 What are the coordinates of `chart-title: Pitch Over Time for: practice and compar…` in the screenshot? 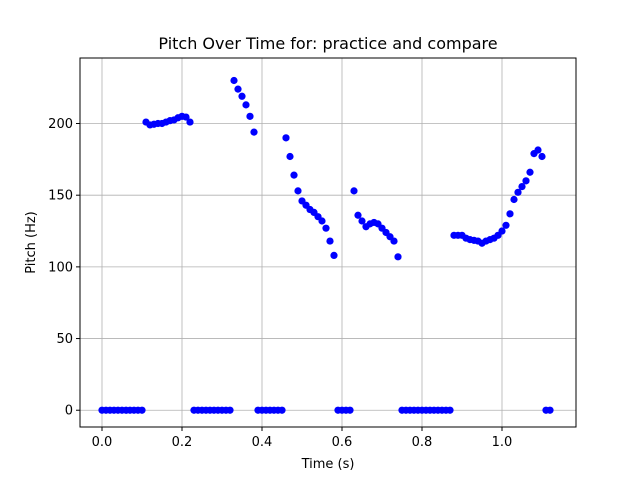 It's located at (327, 43).